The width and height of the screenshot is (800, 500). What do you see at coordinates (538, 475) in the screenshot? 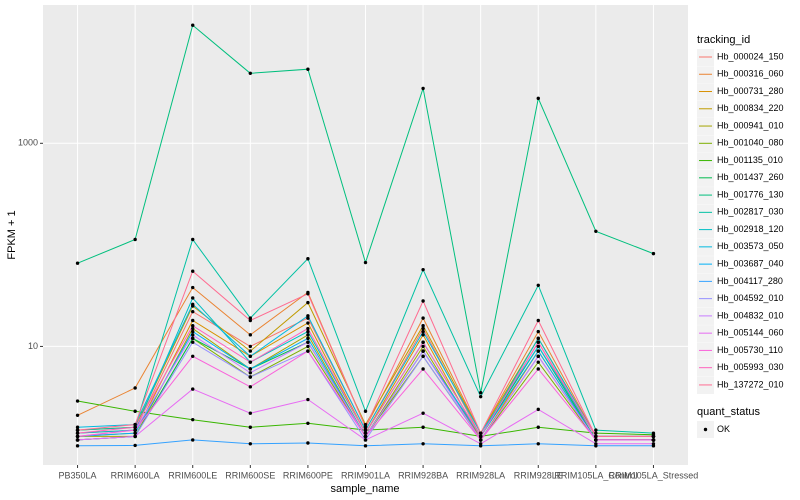
I see `x-tick-label: RRIM928LE` at bounding box center [538, 475].